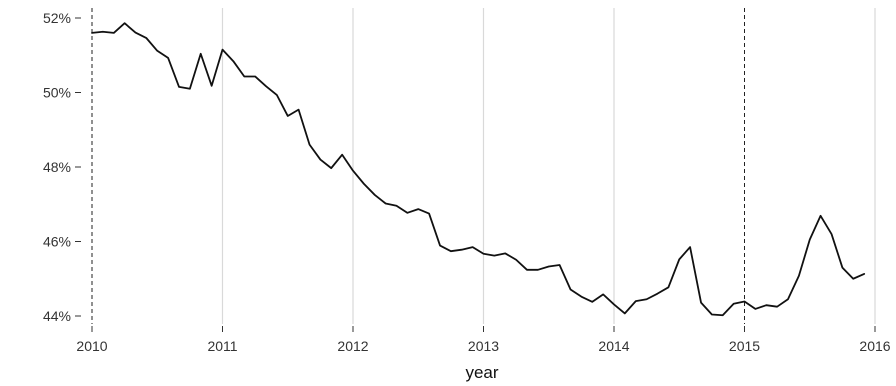 The height and width of the screenshot is (386, 896). Describe the element at coordinates (874, 346) in the screenshot. I see `x-tick-label: 2016` at that location.